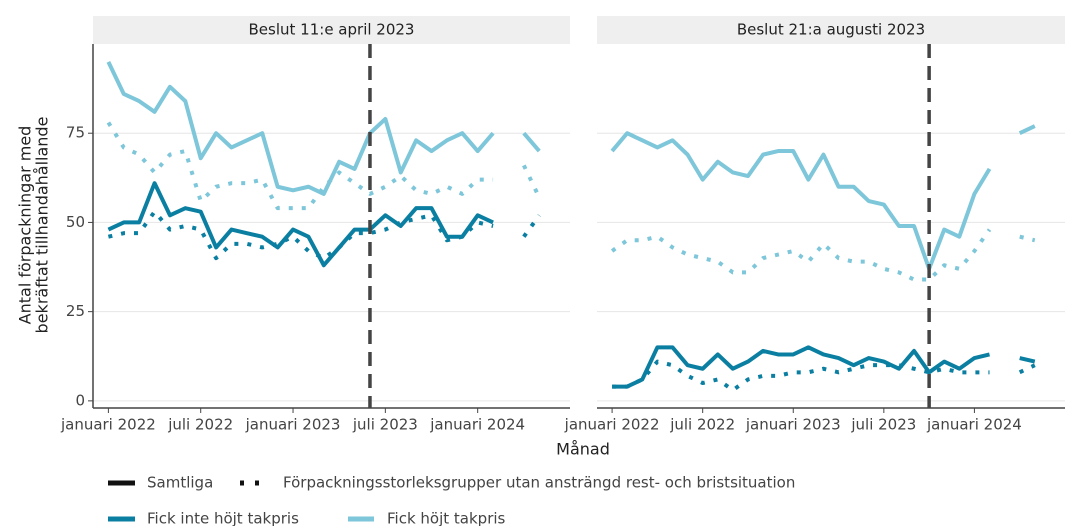  What do you see at coordinates (42, 225) in the screenshot?
I see `y-axis-label-line: bekräftat tillhandahållande` at bounding box center [42, 225].